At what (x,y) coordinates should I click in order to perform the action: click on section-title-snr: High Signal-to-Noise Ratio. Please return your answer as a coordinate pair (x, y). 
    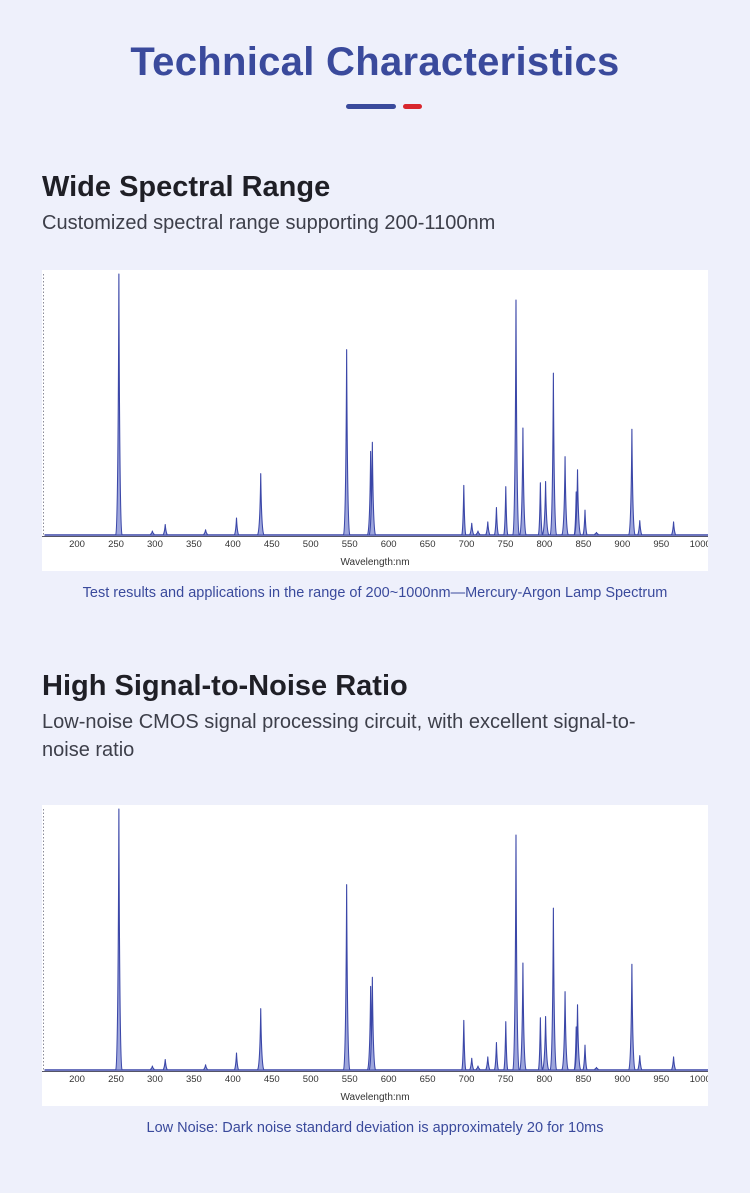
    Looking at the image, I should click on (225, 686).